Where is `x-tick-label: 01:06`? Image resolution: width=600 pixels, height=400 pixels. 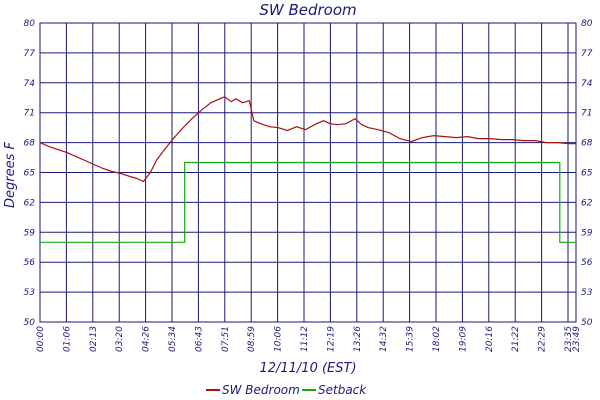
x-tick-label: 01:06 is located at coordinates (67, 339).